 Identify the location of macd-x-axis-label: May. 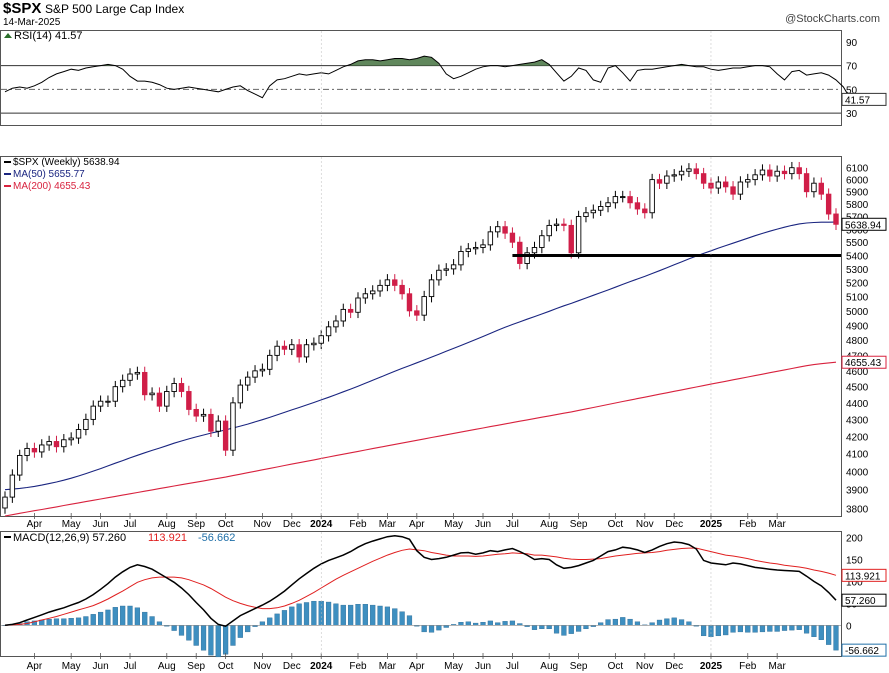
(71, 666).